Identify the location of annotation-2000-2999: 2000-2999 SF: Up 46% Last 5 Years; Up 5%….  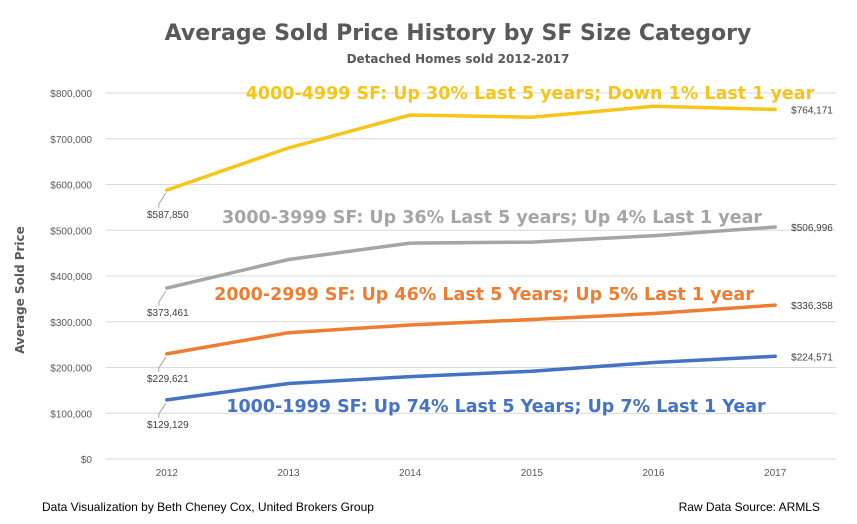
(484, 295).